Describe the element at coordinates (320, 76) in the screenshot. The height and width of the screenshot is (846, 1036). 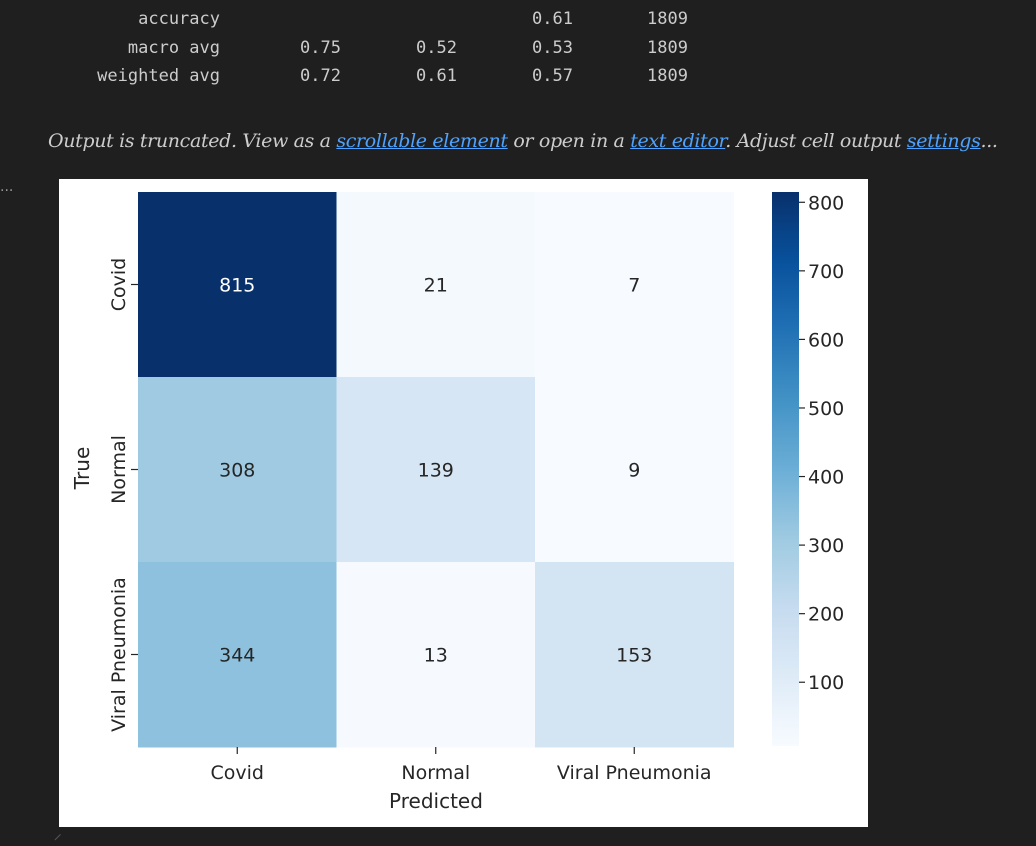
I see `report-precision: 0.72` at that location.